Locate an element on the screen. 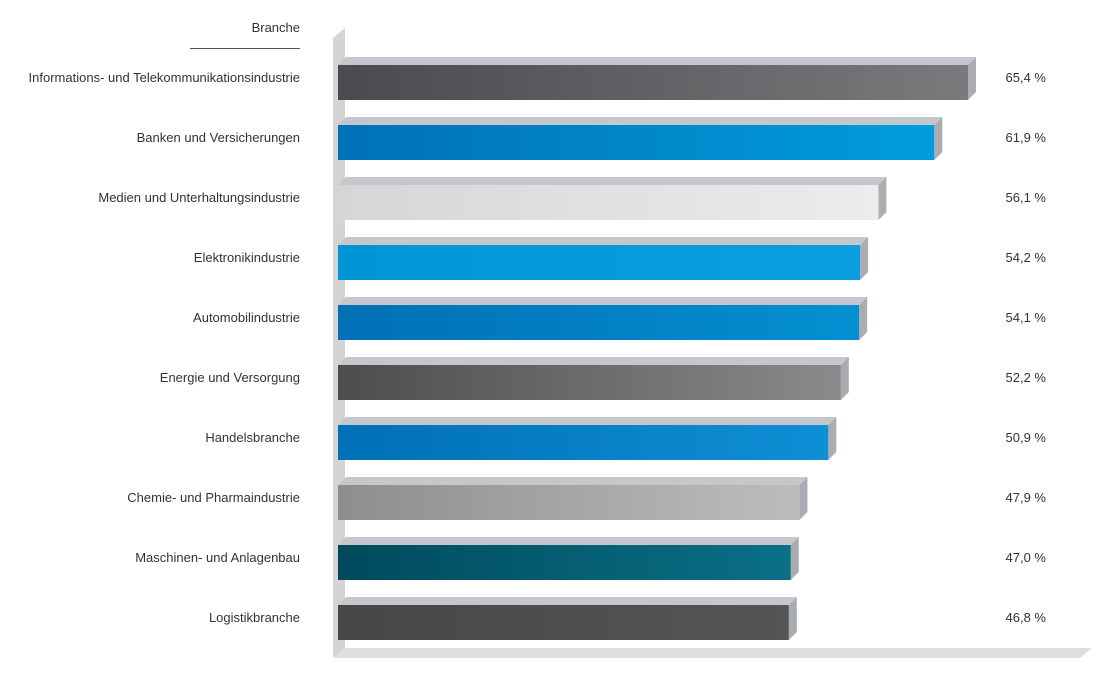 This screenshot has height=673, width=1102. value-label: 47,9 % is located at coordinates (1026, 497).